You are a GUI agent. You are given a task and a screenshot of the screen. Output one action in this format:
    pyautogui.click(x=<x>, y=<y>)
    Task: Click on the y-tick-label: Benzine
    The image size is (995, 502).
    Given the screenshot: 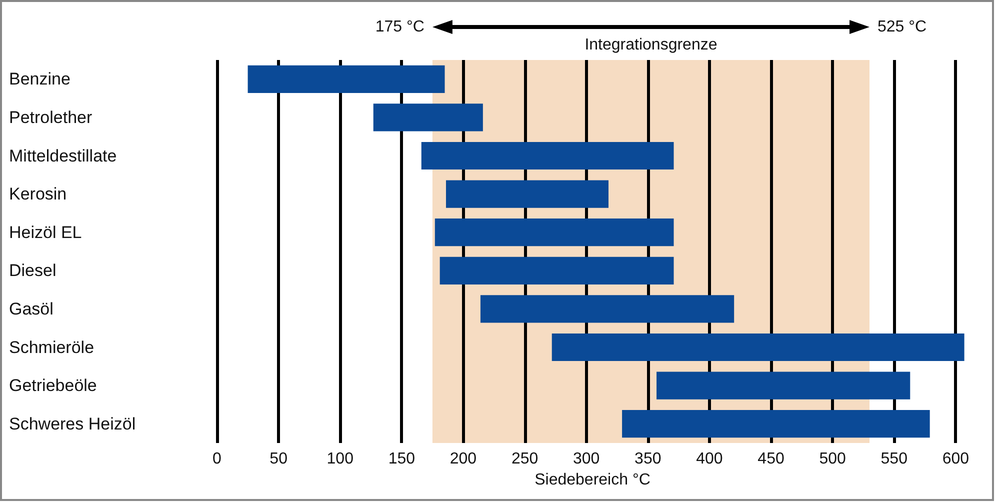 What is the action you would take?
    pyautogui.click(x=39, y=79)
    